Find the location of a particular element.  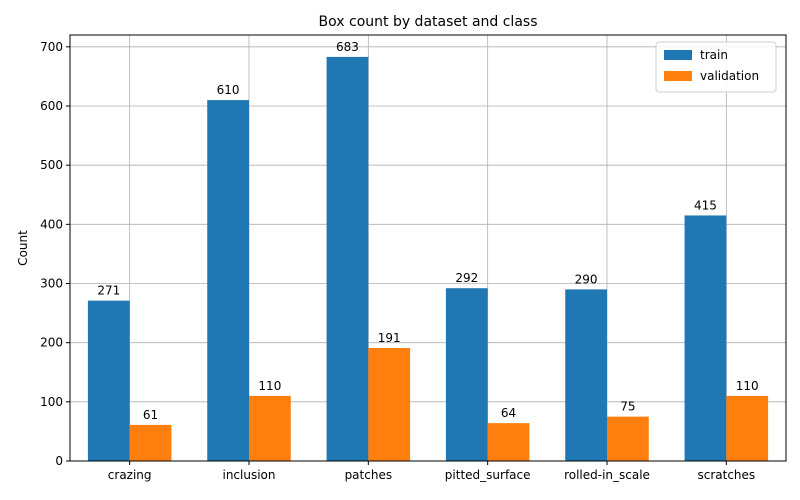

data-label-validation-scratches: 110 is located at coordinates (747, 386).